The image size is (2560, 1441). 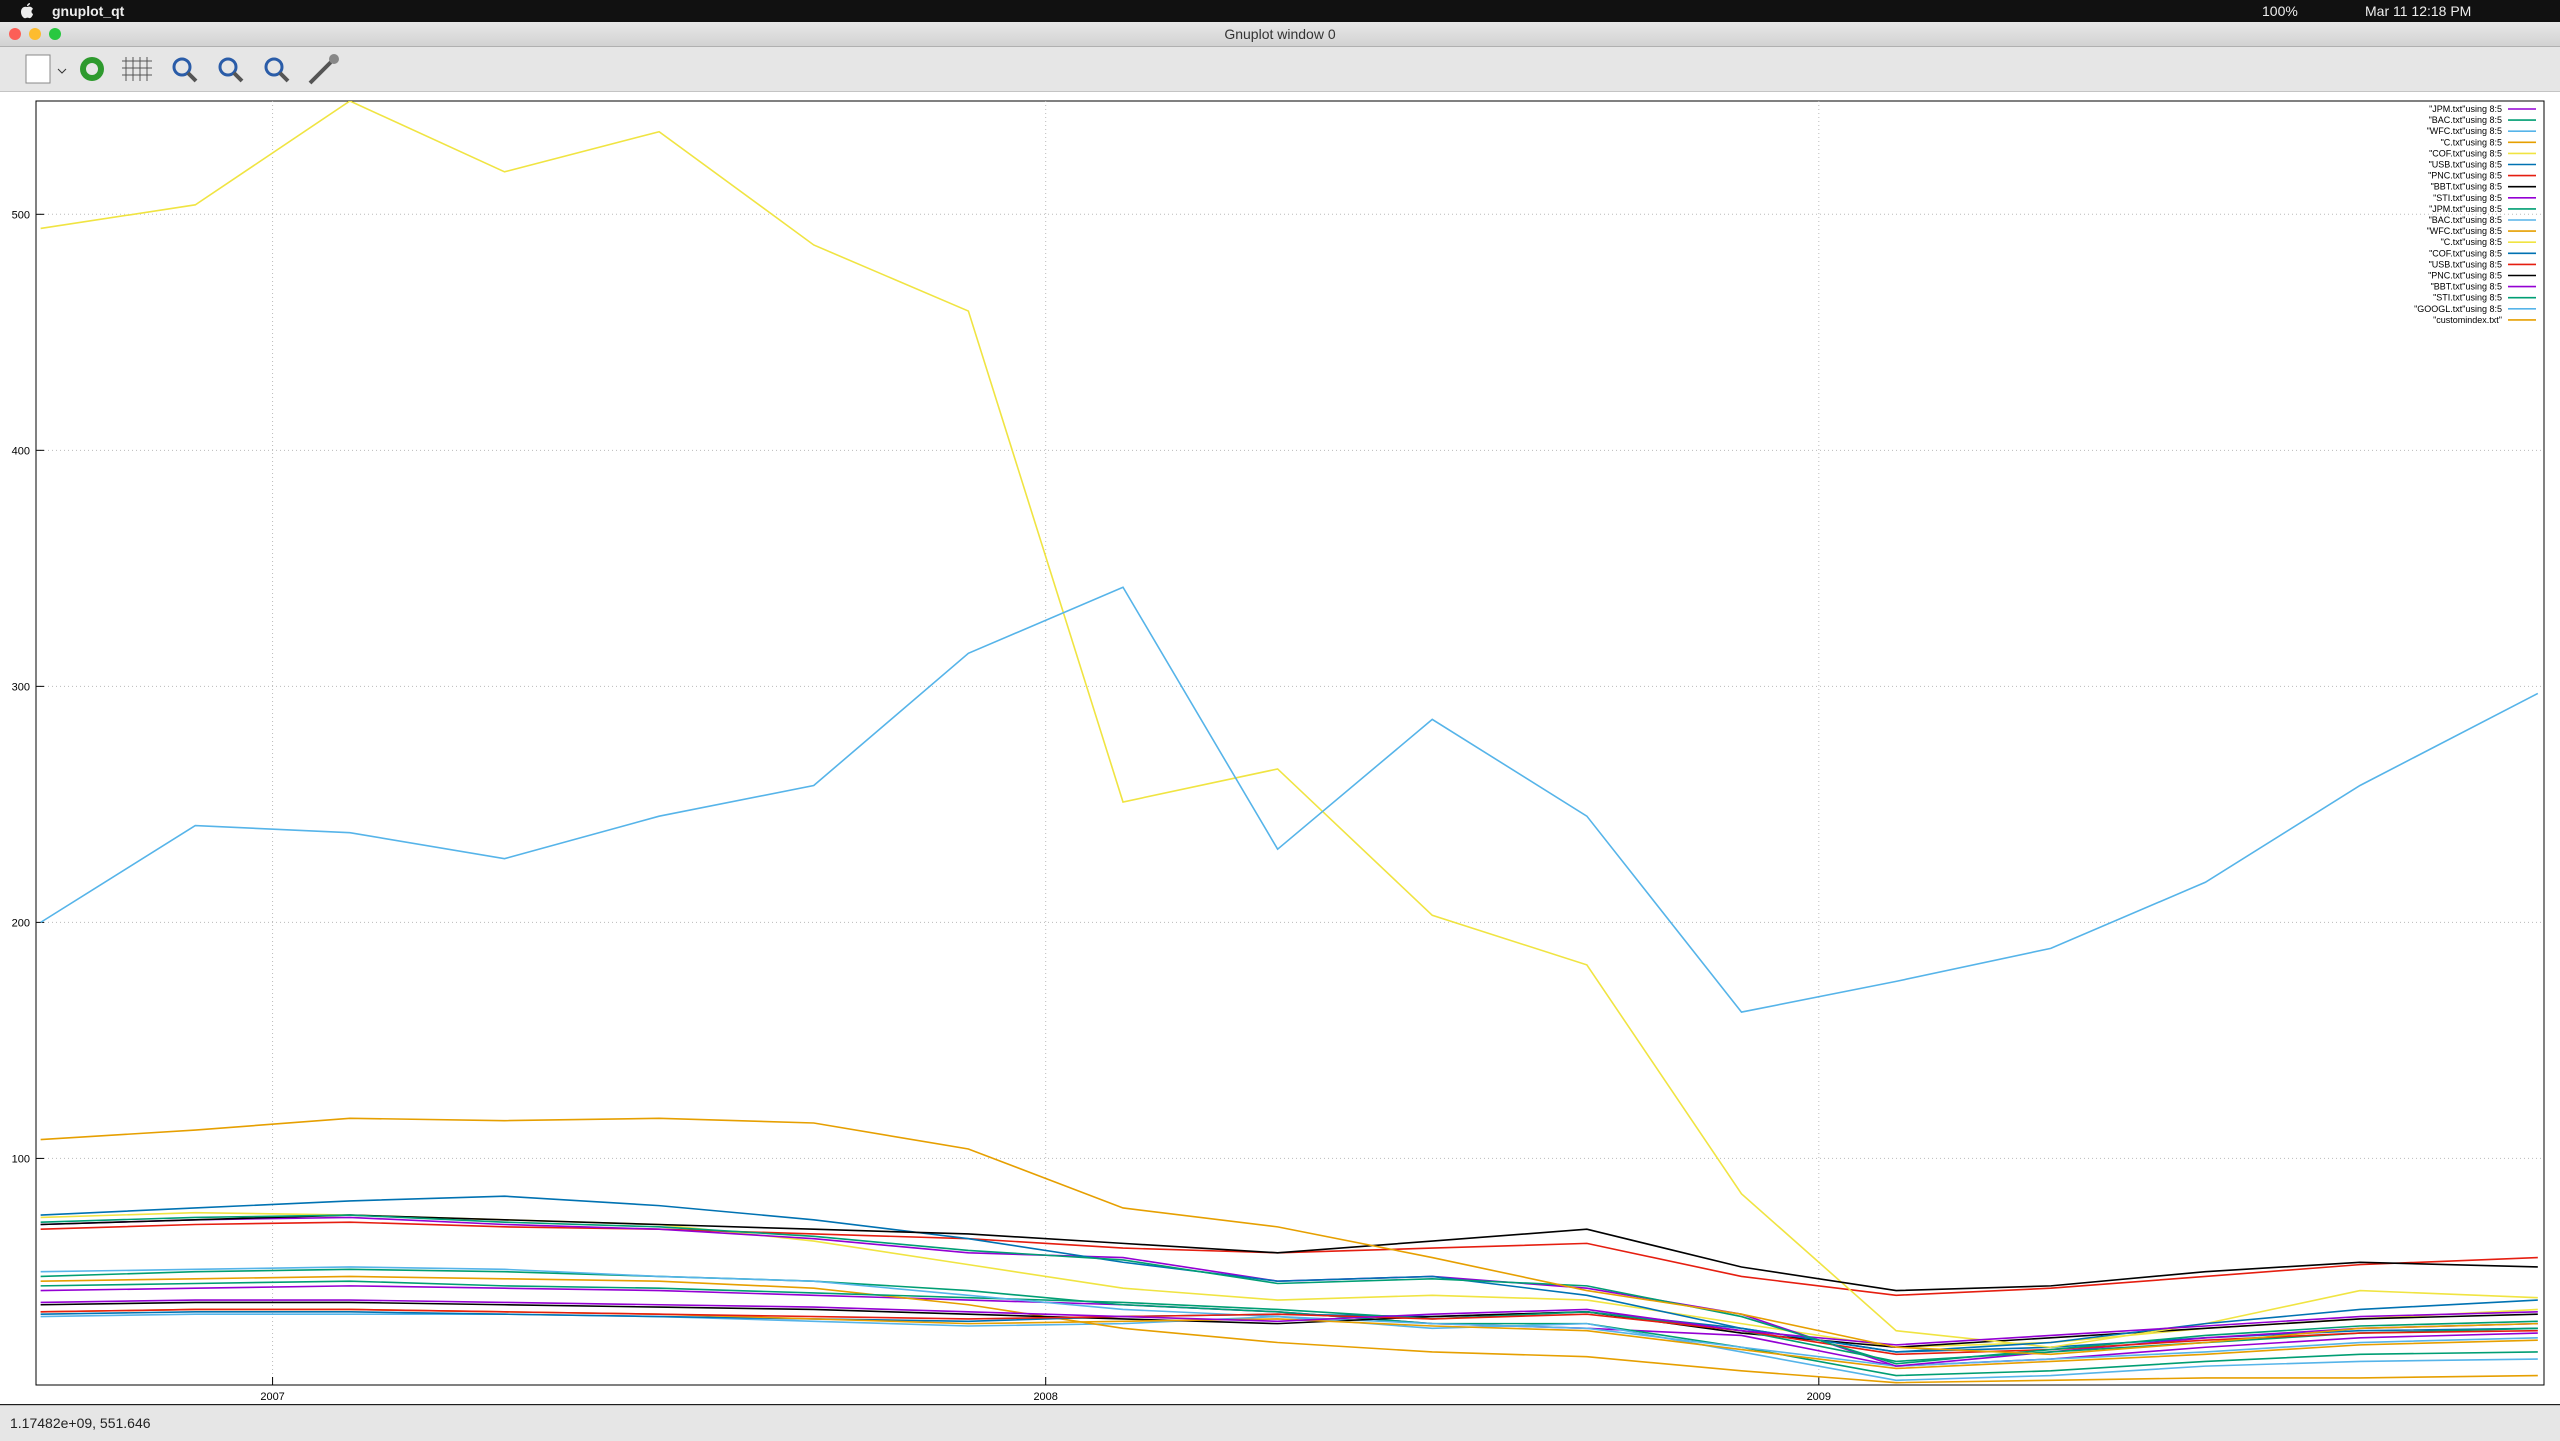 I want to click on zoom-out-button, so click(x=185, y=70).